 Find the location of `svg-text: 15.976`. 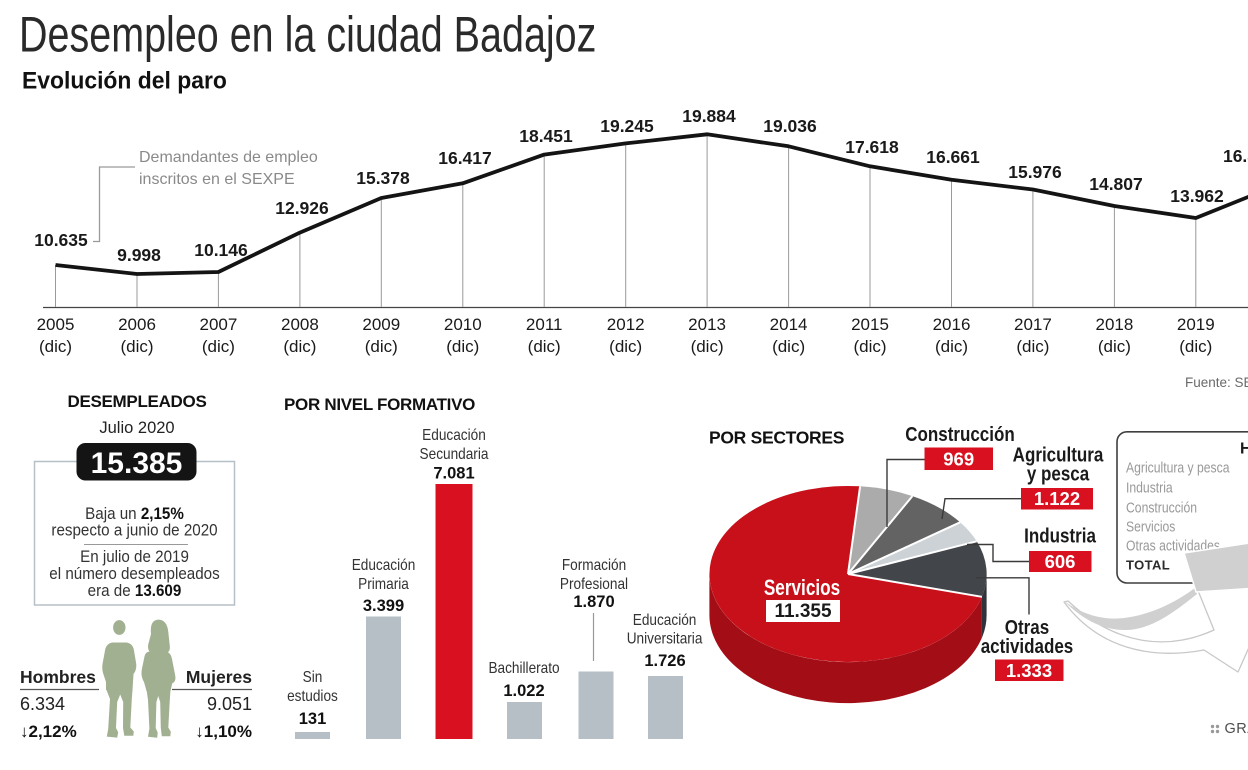

svg-text: 15.976 is located at coordinates (1035, 172).